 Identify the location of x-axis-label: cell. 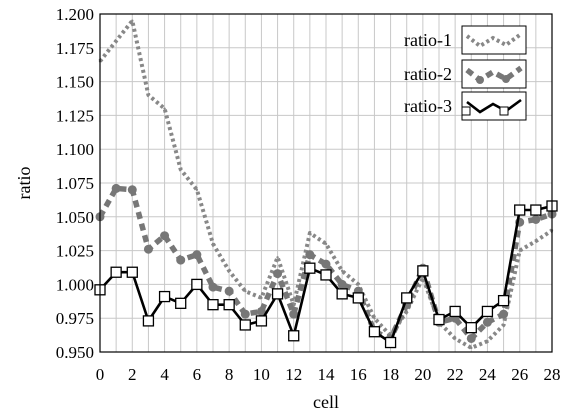
(326, 402).